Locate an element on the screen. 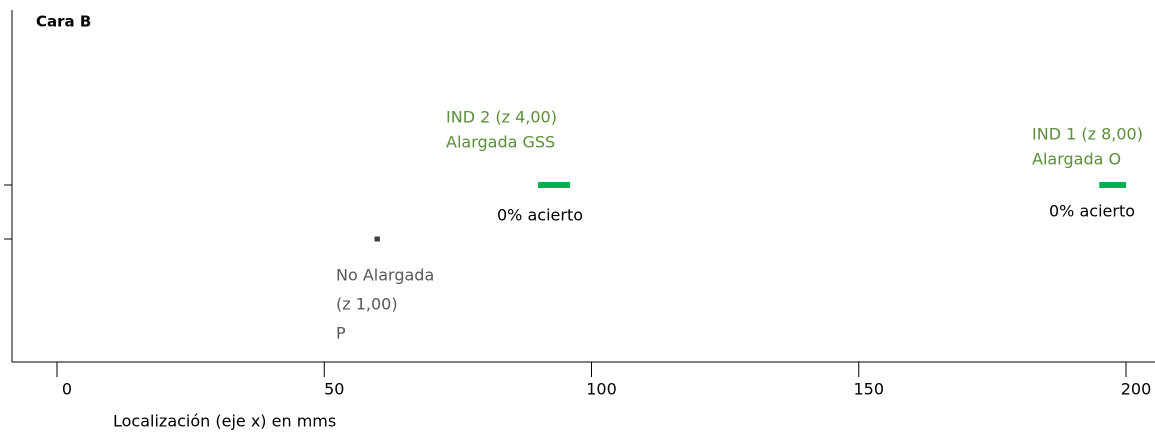 Image resolution: width=1155 pixels, height=432 pixels. x-tick-label: 200 is located at coordinates (1136, 389).